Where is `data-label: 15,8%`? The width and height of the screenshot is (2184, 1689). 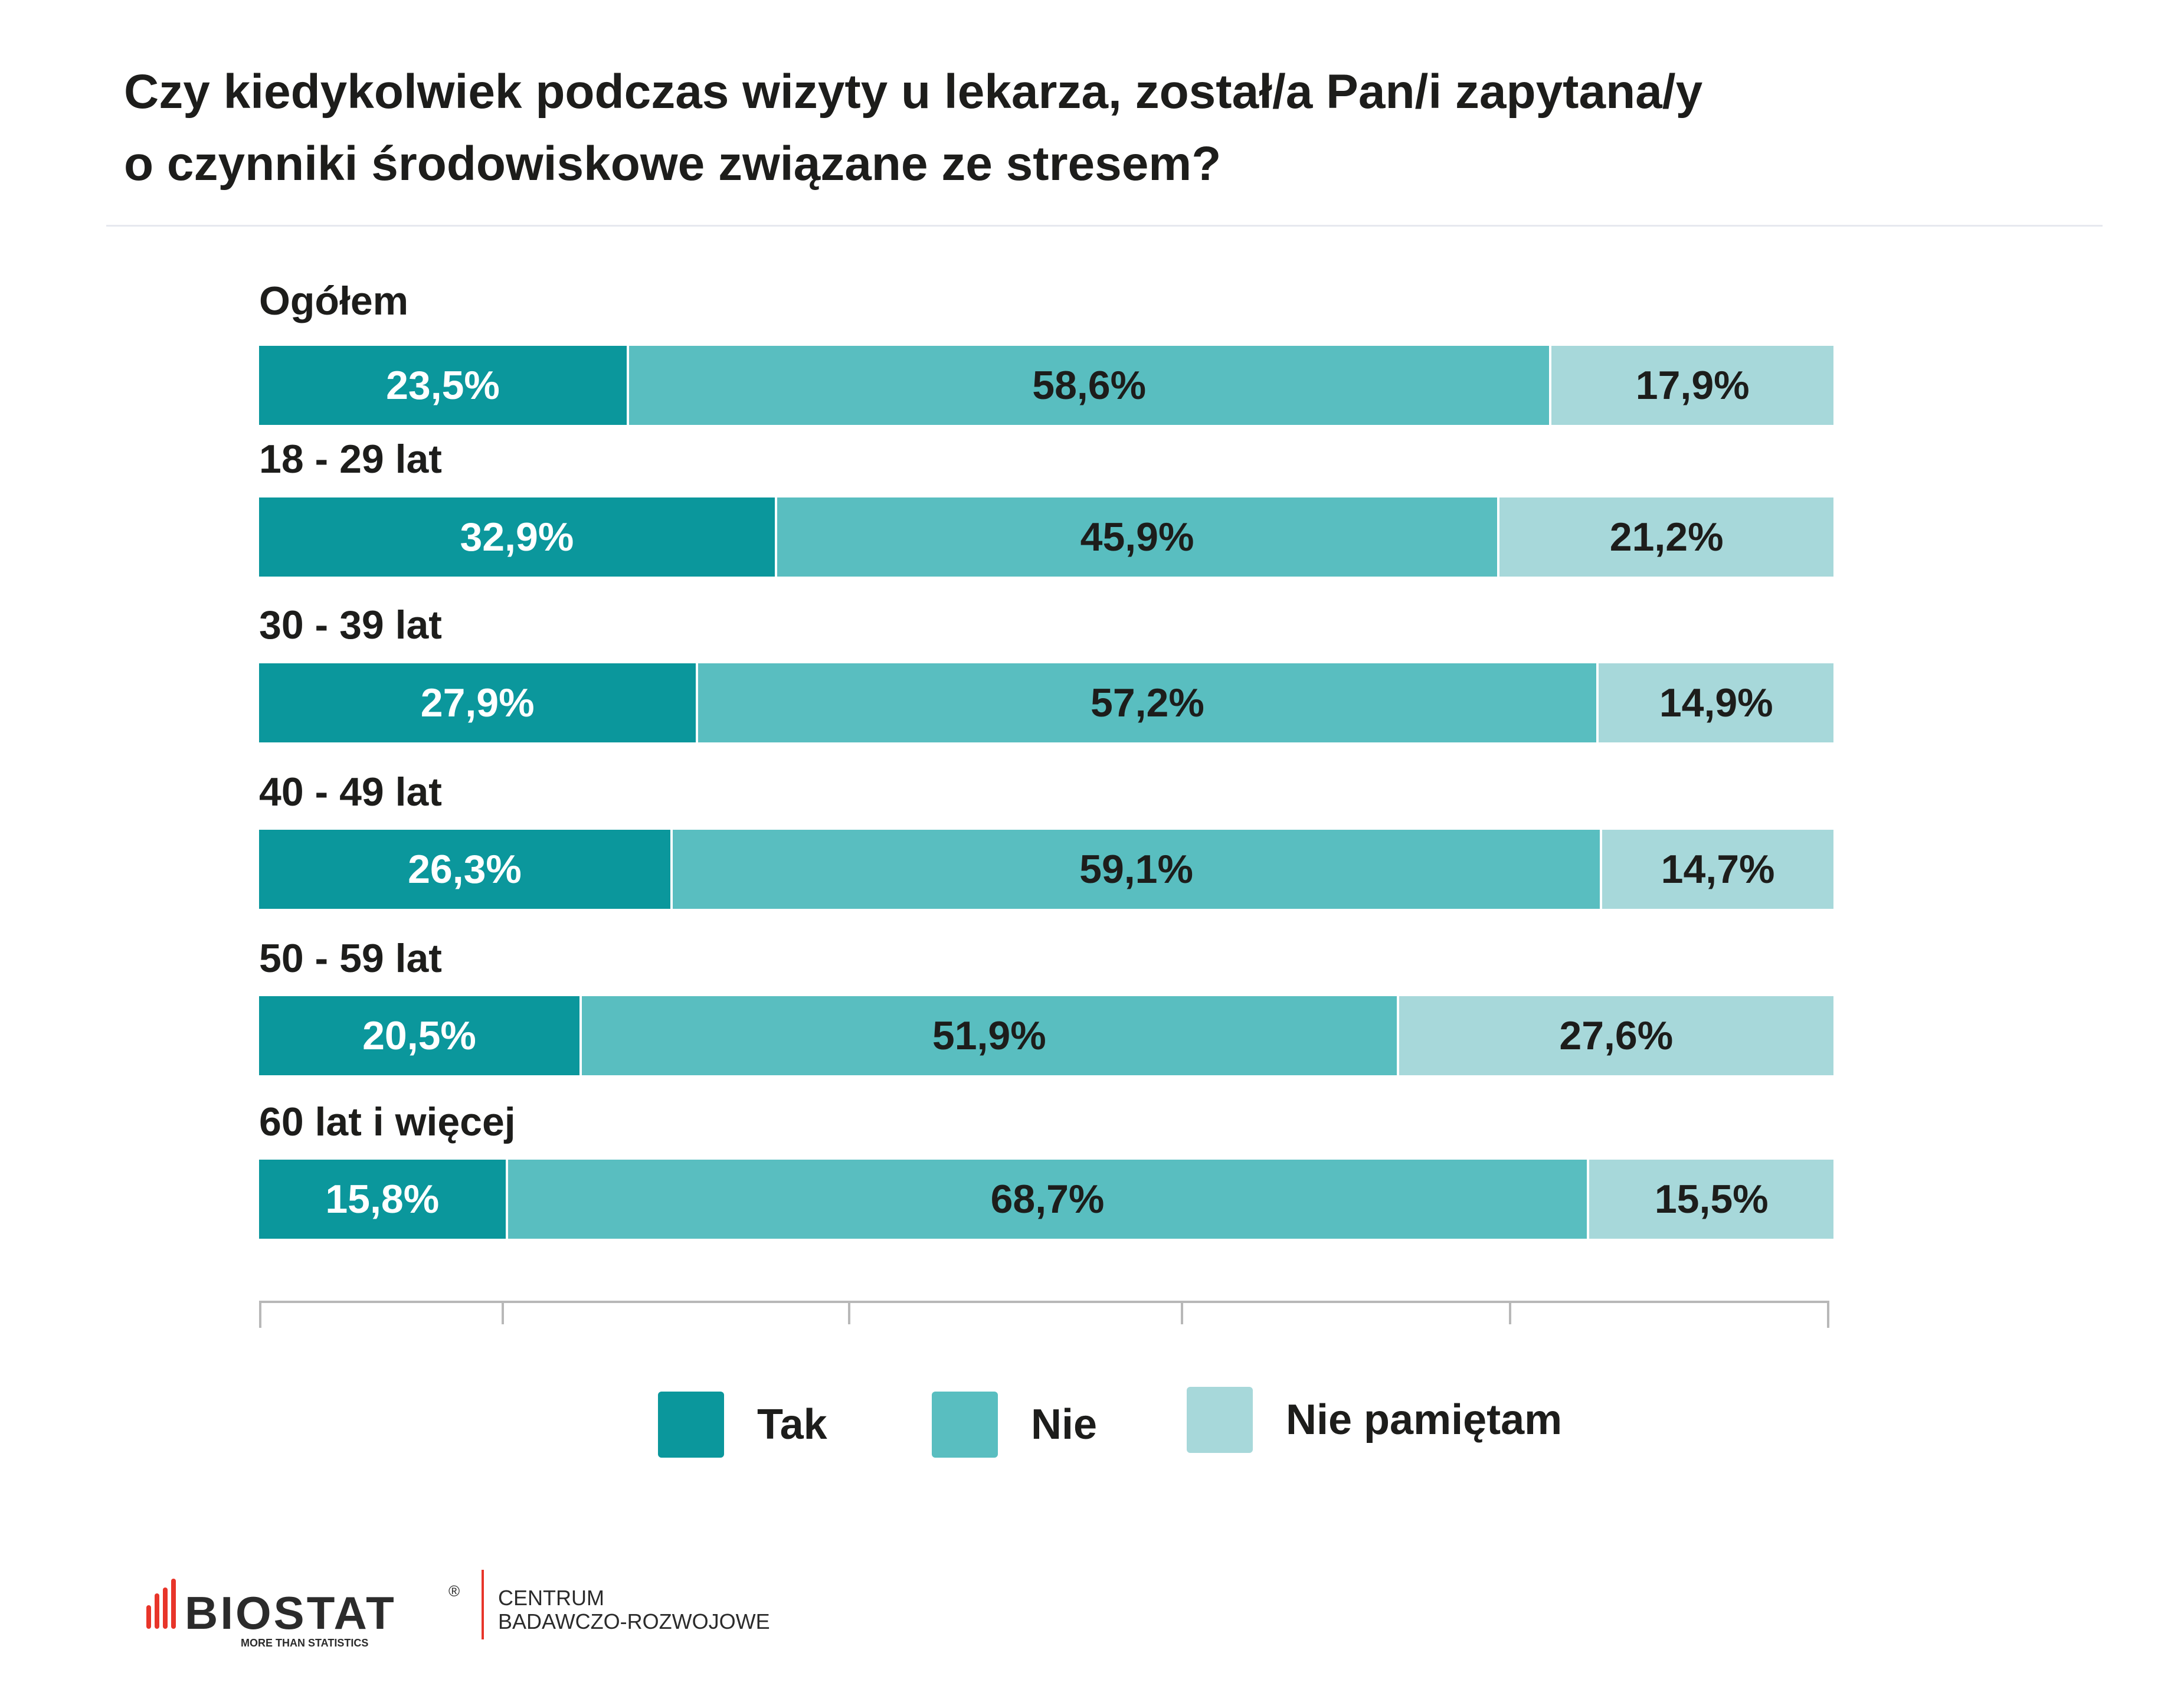
data-label: 15,8% is located at coordinates (382, 1199).